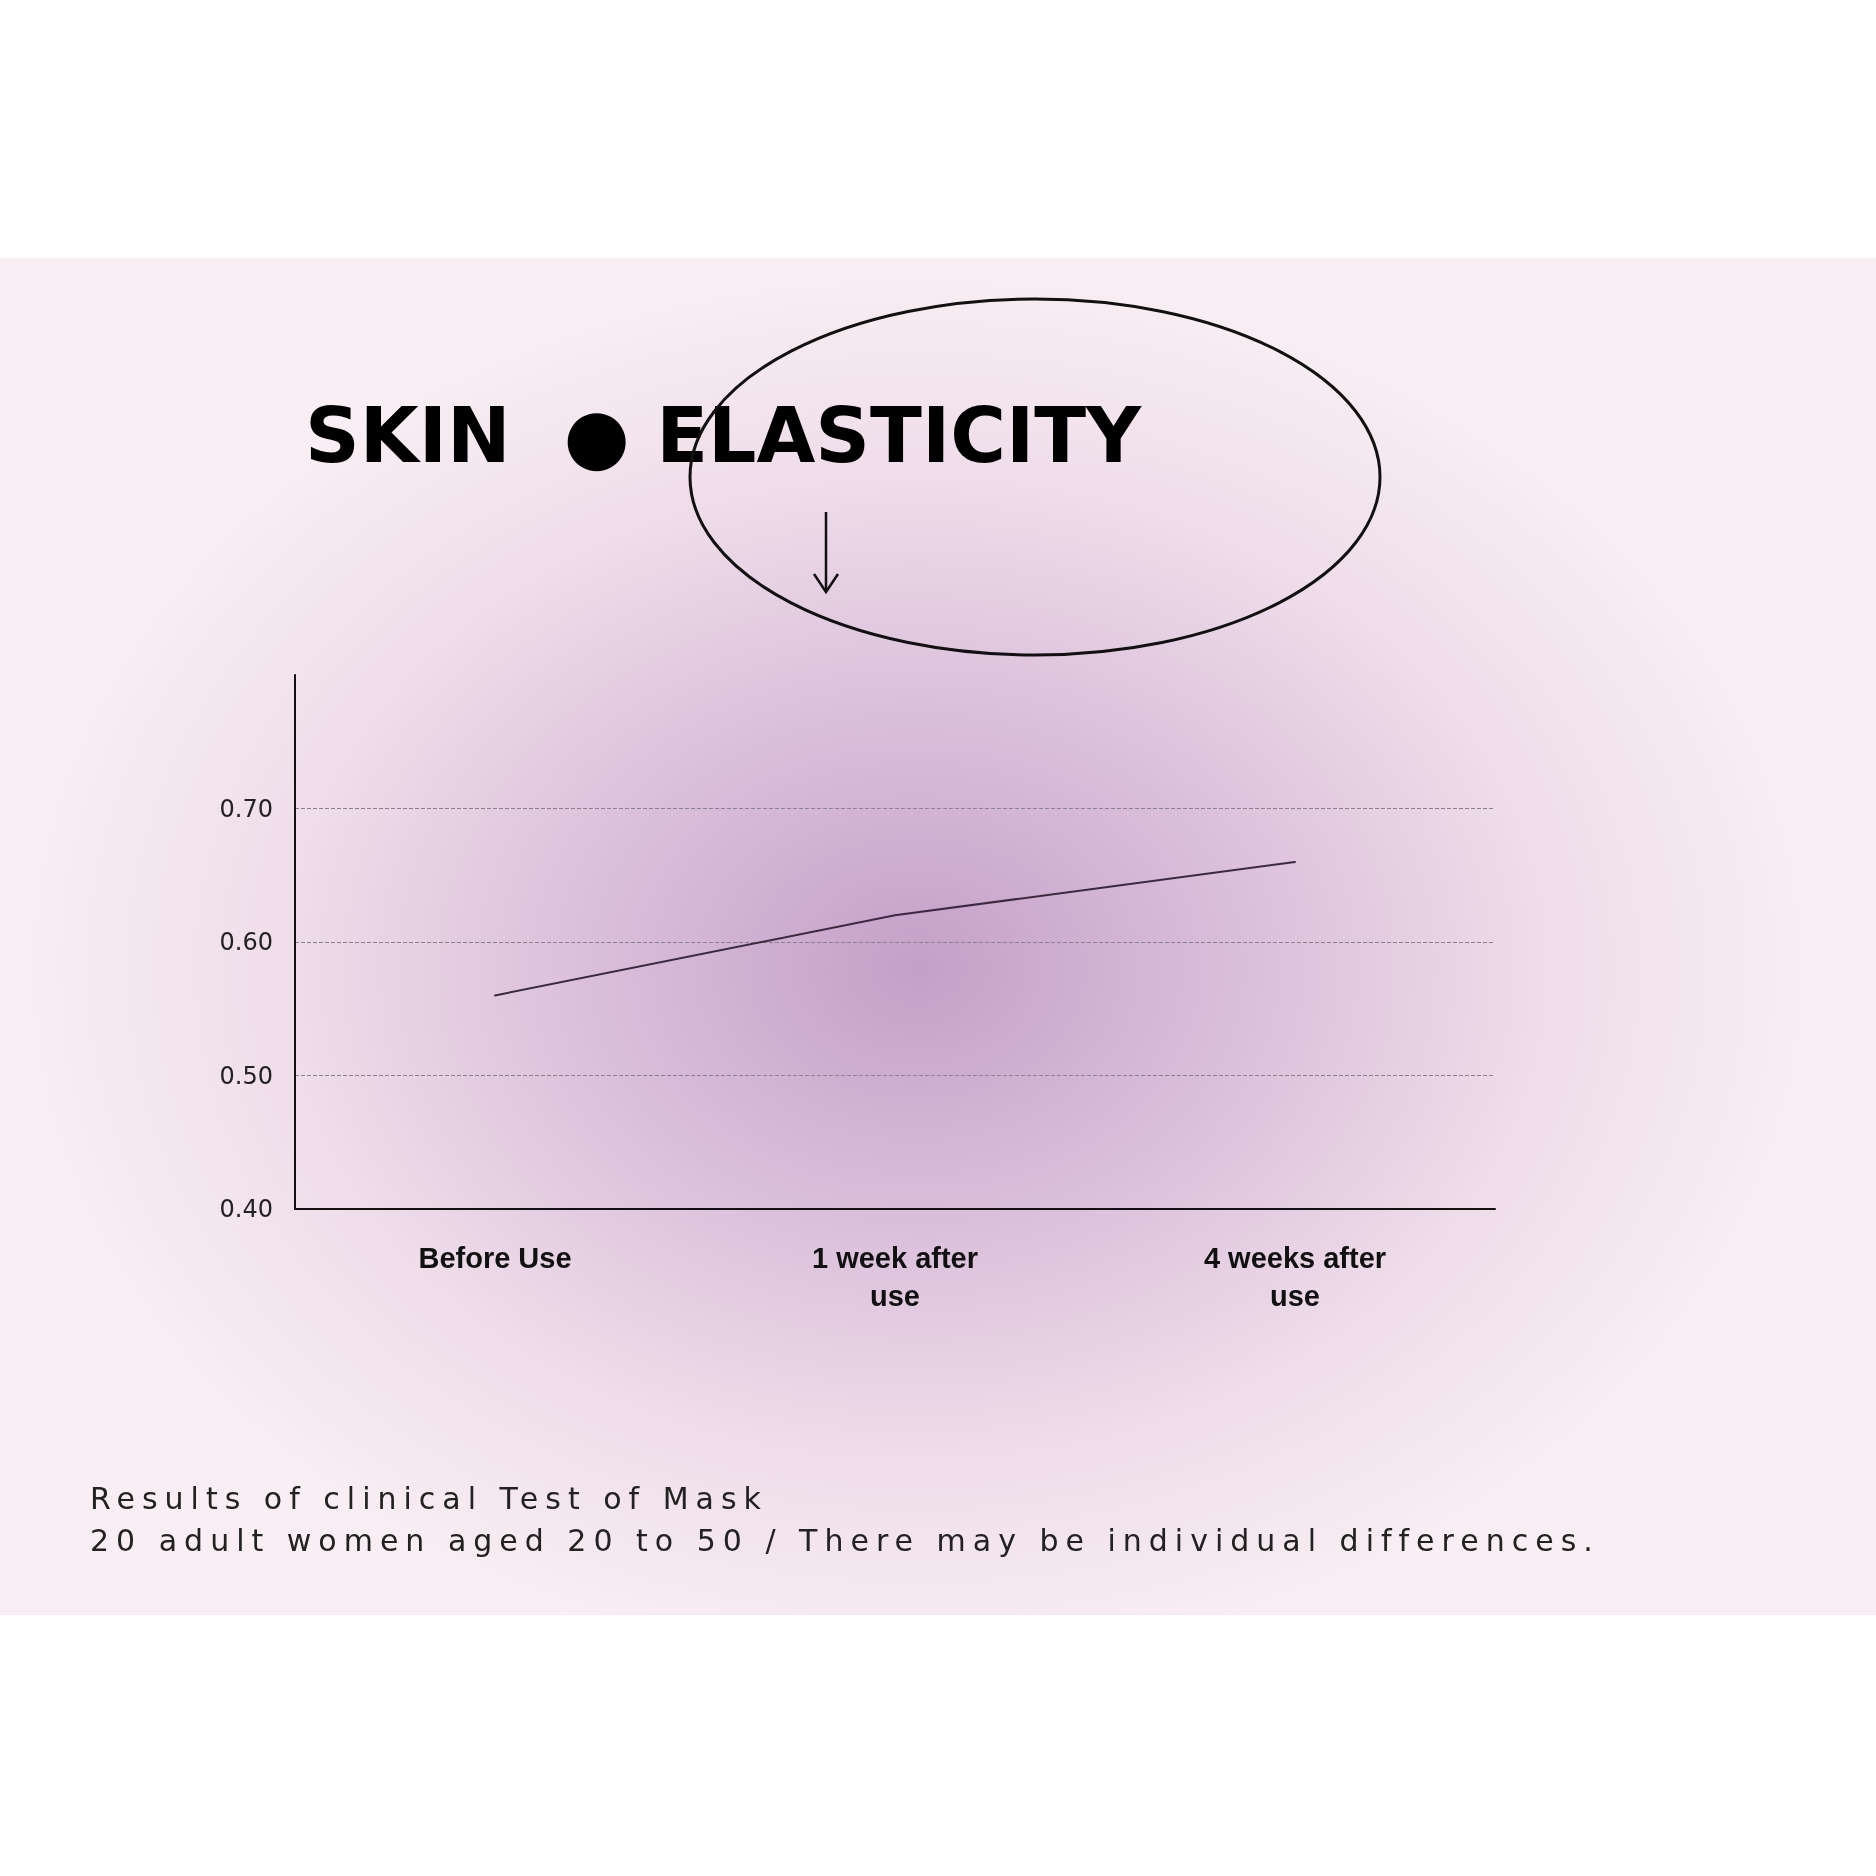 Image resolution: width=1876 pixels, height=1876 pixels. What do you see at coordinates (429, 1499) in the screenshot?
I see `text: Results of clinical Test of Mask` at bounding box center [429, 1499].